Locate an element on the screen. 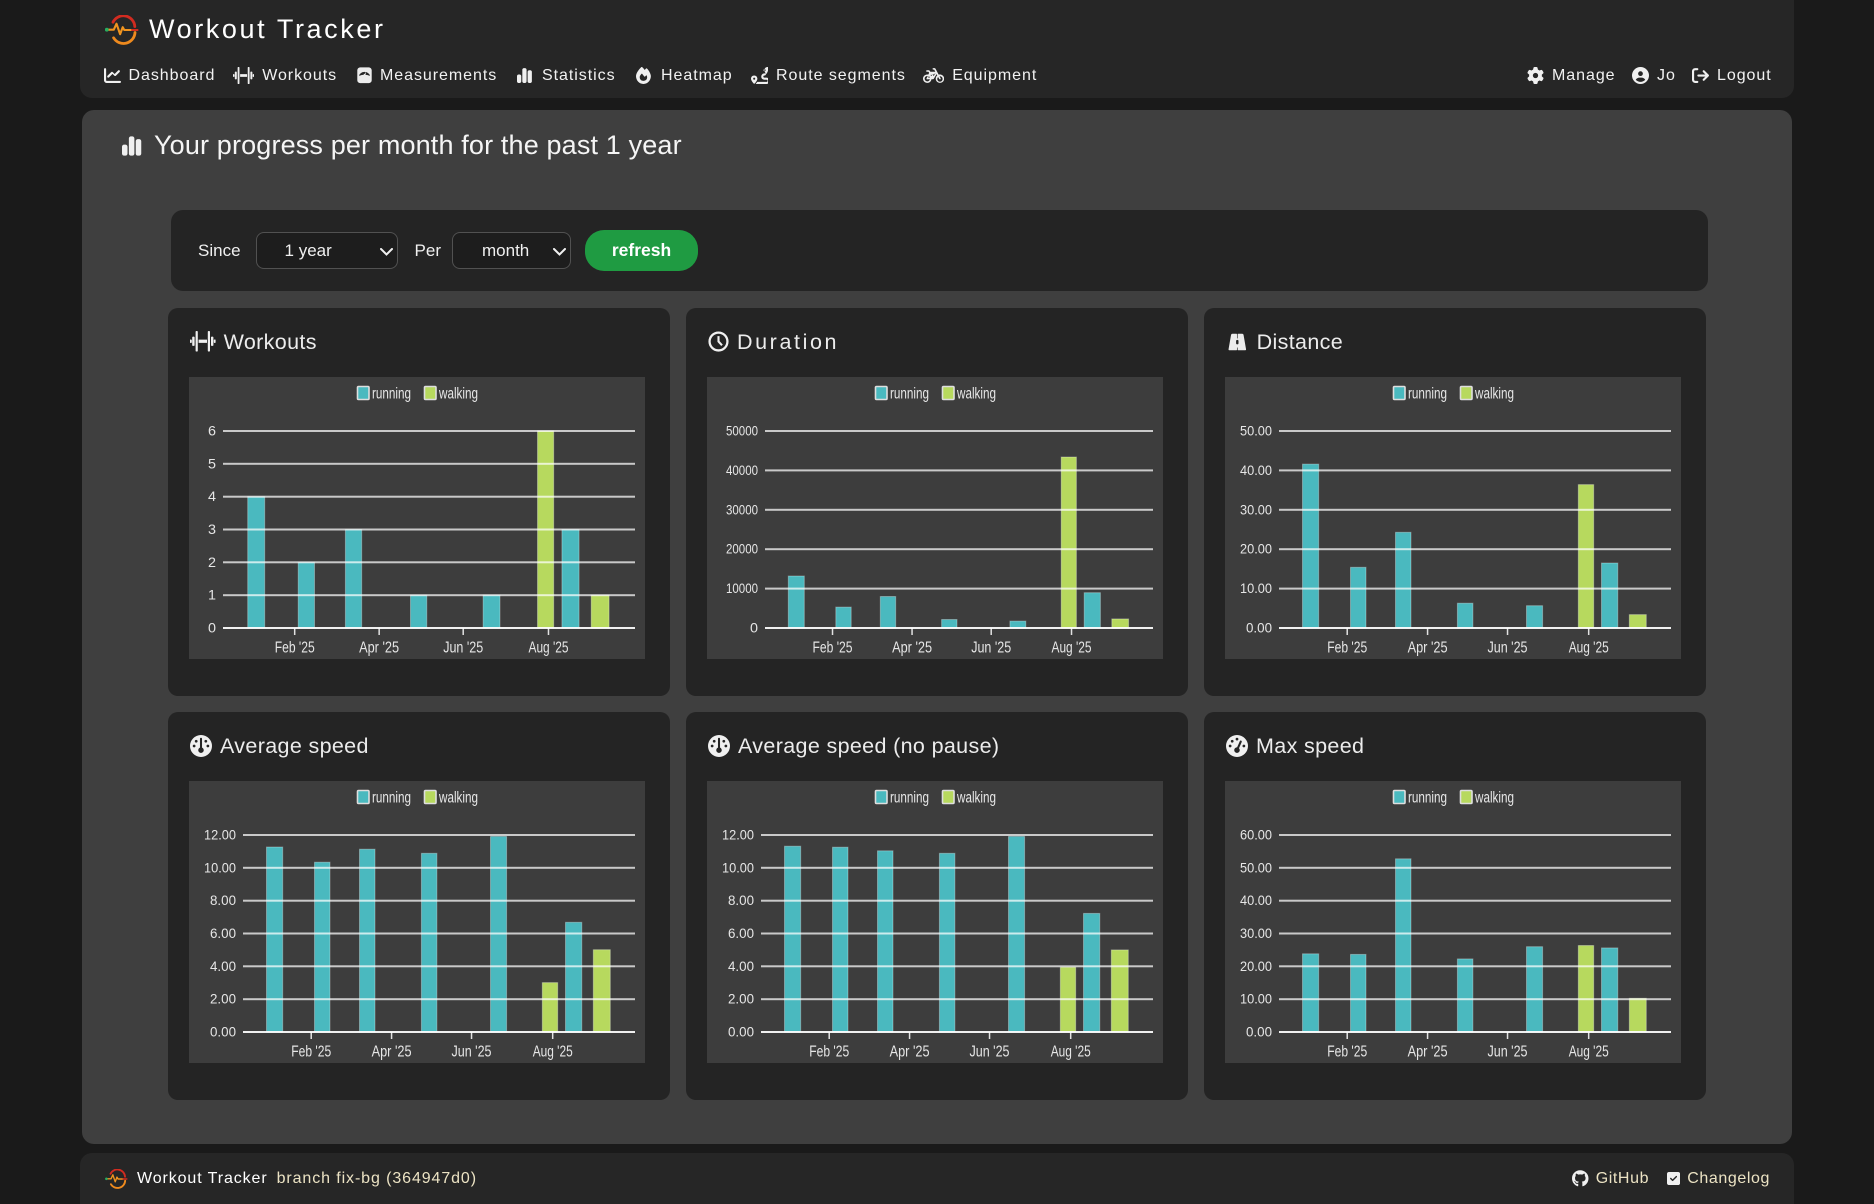  svg-text: 3 is located at coordinates (212, 529).